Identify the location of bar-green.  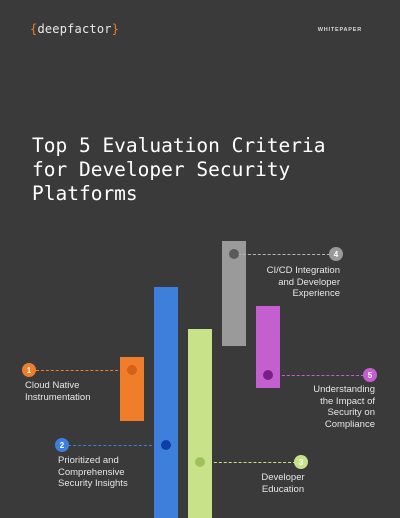
(200, 423).